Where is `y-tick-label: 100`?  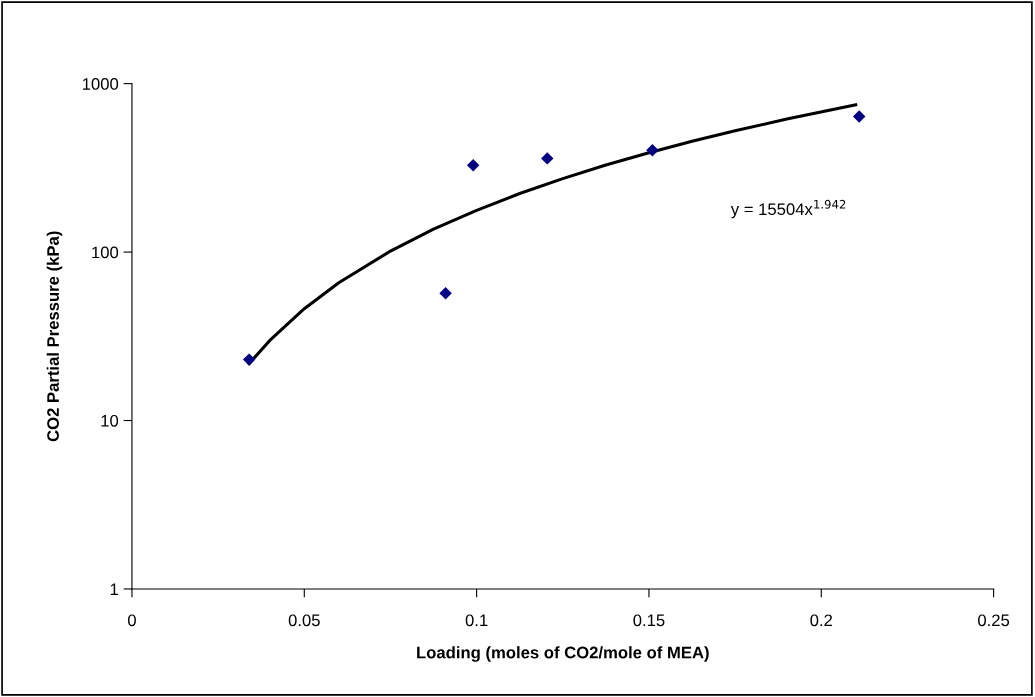 y-tick-label: 100 is located at coordinates (105, 252).